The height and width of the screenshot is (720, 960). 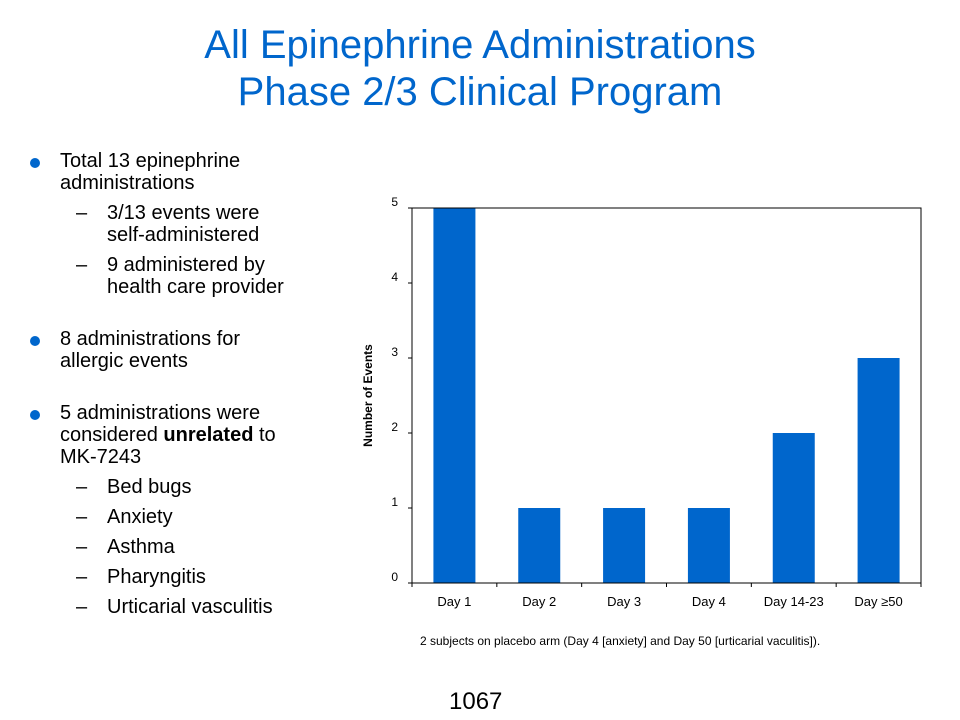 I want to click on sub-bullet-pharyngitis: – Pharyngitis, so click(x=188, y=577).